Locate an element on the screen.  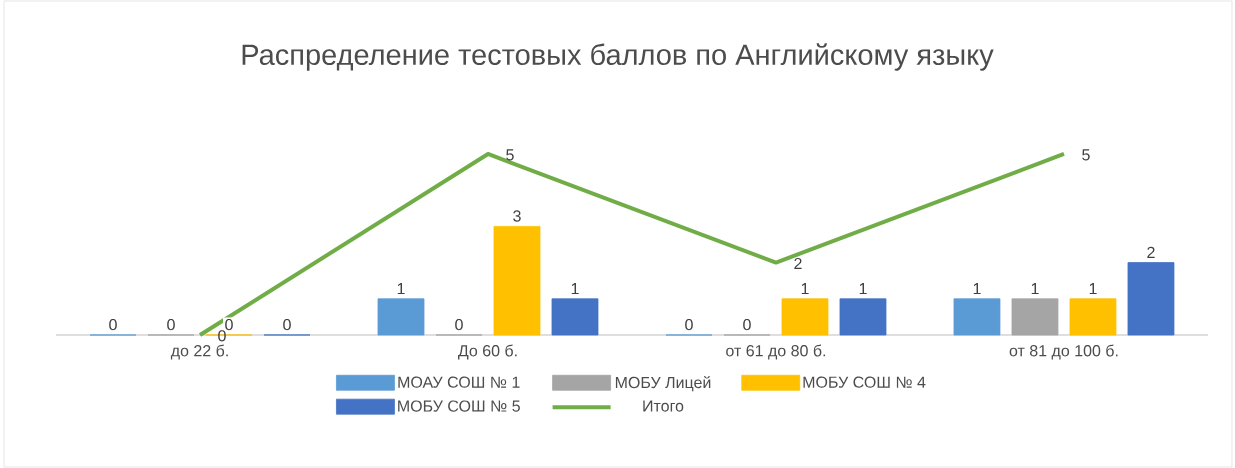
x-tick-label: от 61 до 80 б. is located at coordinates (776, 352).